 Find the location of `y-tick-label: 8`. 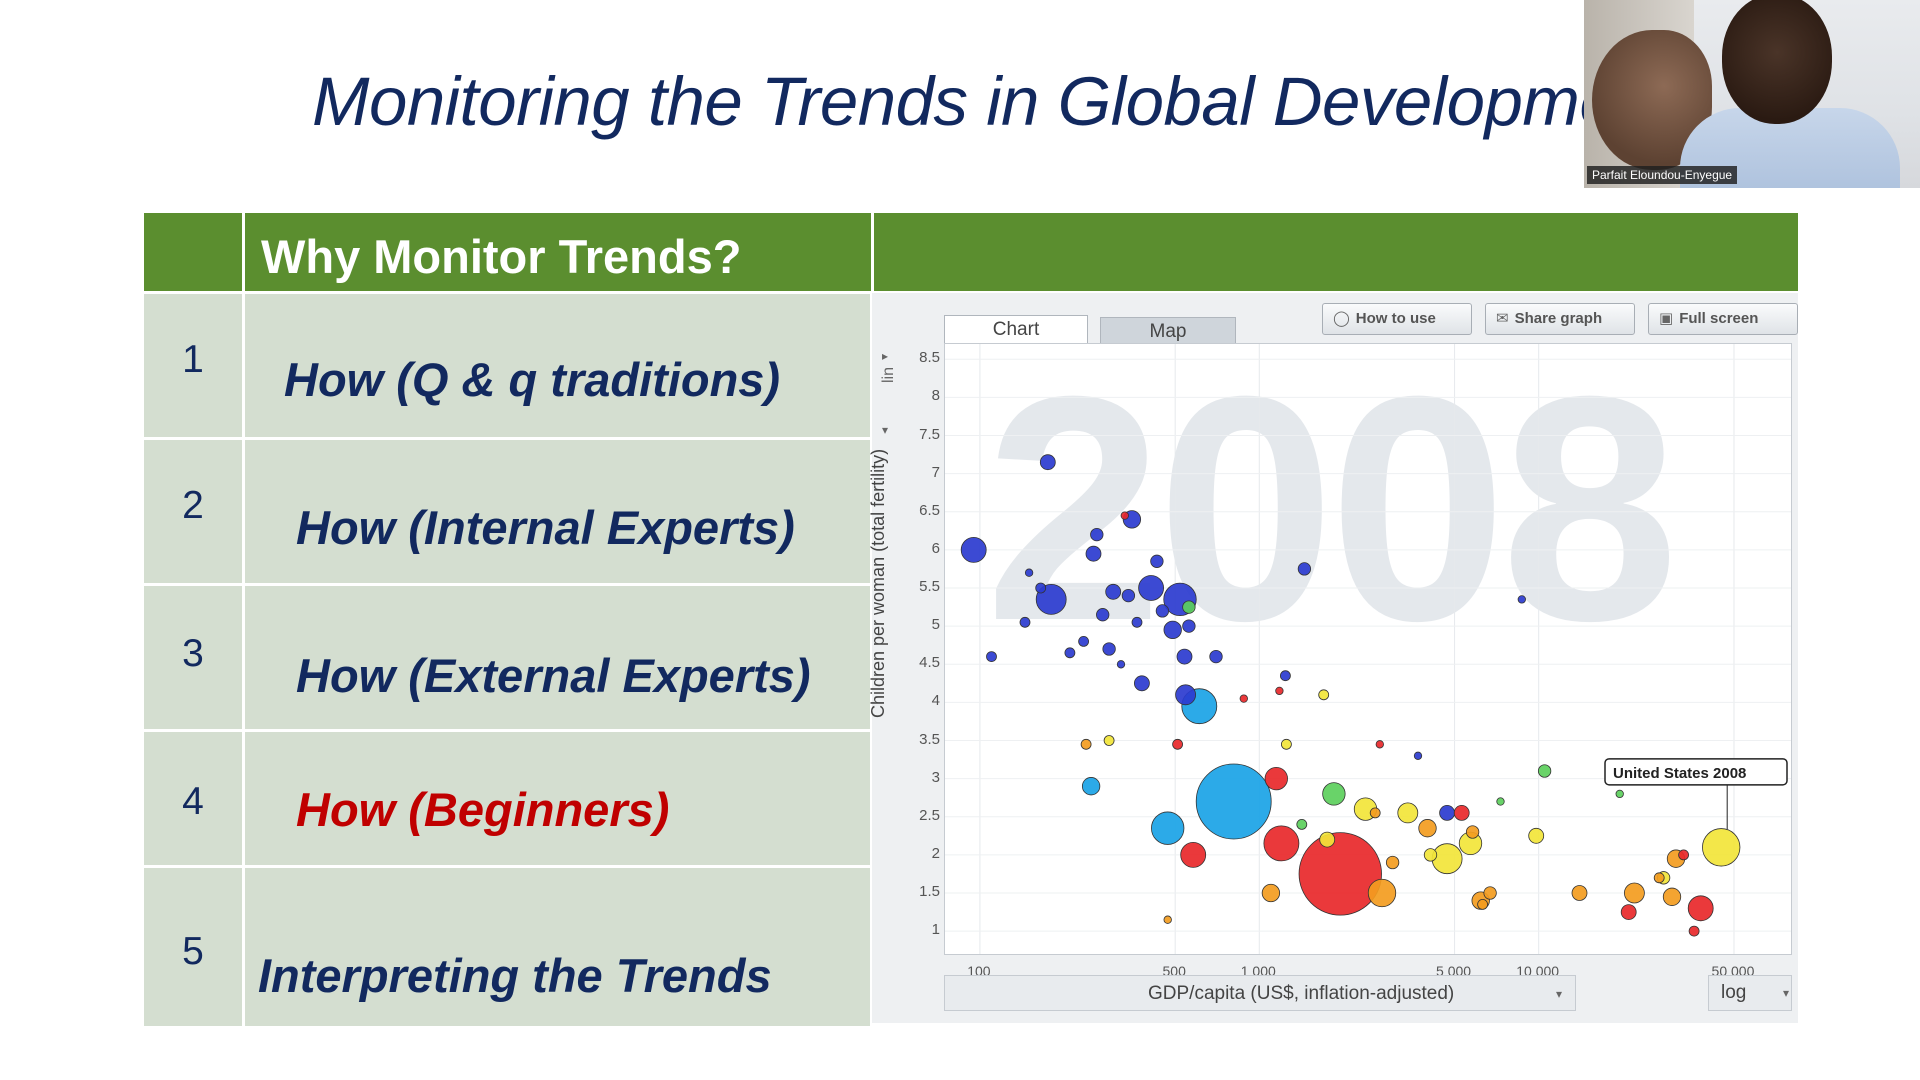

y-tick-label: 8 is located at coordinates (935, 396).